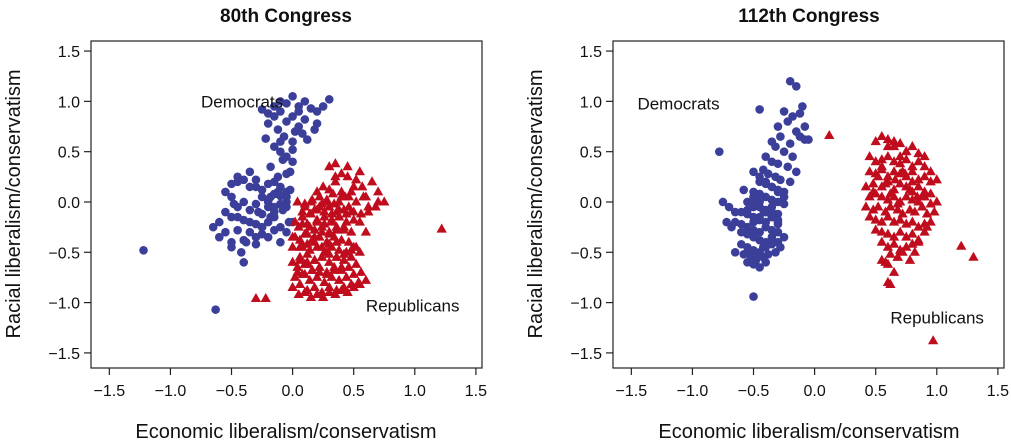  What do you see at coordinates (286, 16) in the screenshot?
I see `chart-title: 80th Congress` at bounding box center [286, 16].